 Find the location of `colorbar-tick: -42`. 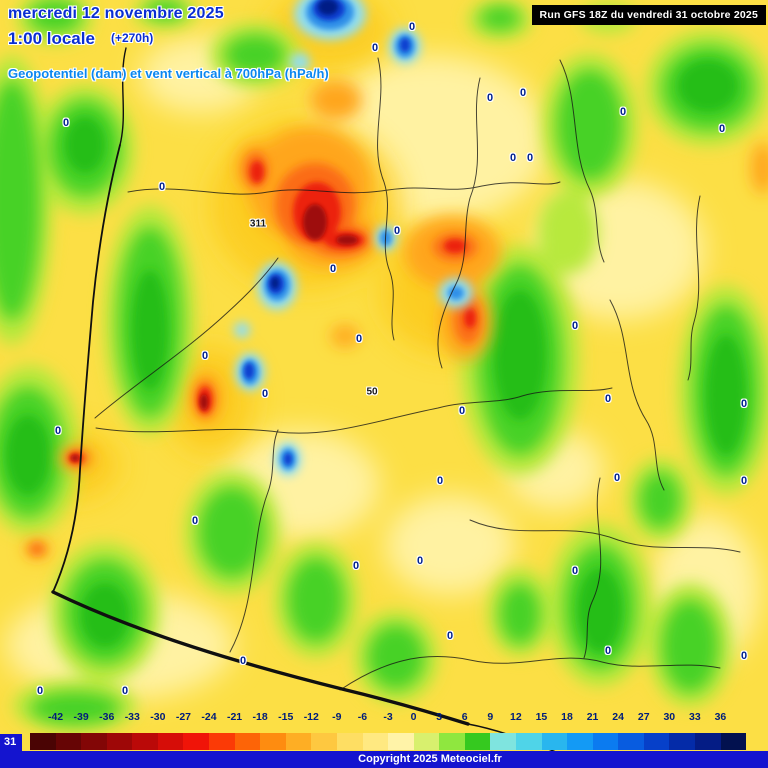

colorbar-tick: -42 is located at coordinates (55, 717).